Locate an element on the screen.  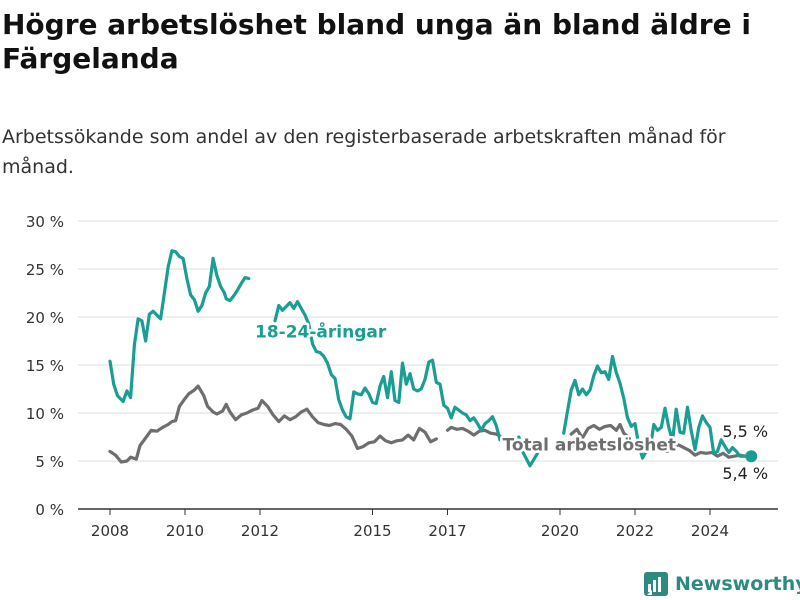
y-tick-label: 5 % is located at coordinates (49, 462).